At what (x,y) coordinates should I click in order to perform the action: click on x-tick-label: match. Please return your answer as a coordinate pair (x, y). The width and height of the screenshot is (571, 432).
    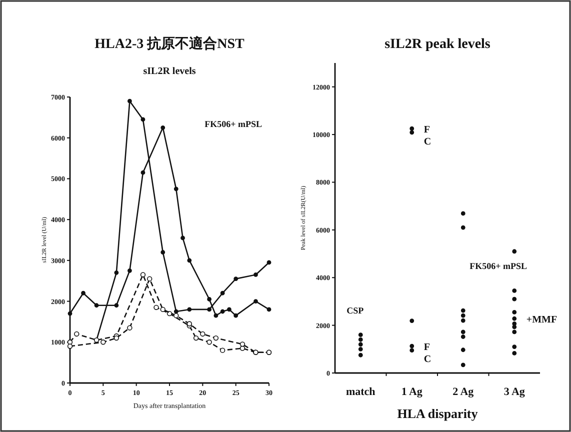
    Looking at the image, I should click on (361, 392).